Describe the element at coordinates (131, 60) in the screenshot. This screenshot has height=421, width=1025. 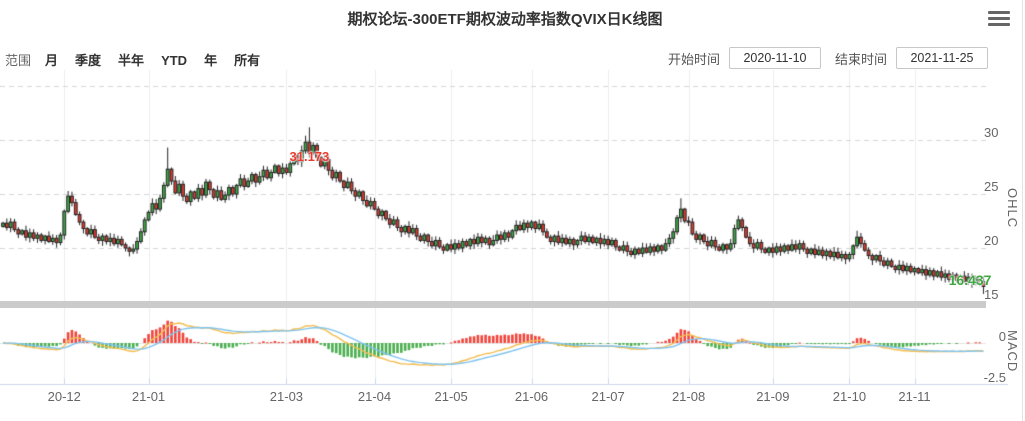
I see `range-button: 半年` at that location.